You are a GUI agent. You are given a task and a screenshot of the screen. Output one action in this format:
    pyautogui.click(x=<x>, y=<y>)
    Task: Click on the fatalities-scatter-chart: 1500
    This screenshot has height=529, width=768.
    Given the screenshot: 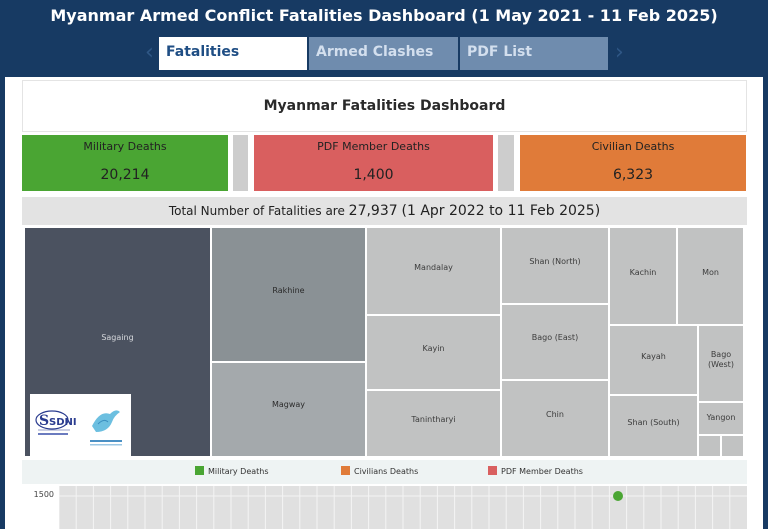 What is the action you would take?
    pyautogui.click(x=384, y=507)
    